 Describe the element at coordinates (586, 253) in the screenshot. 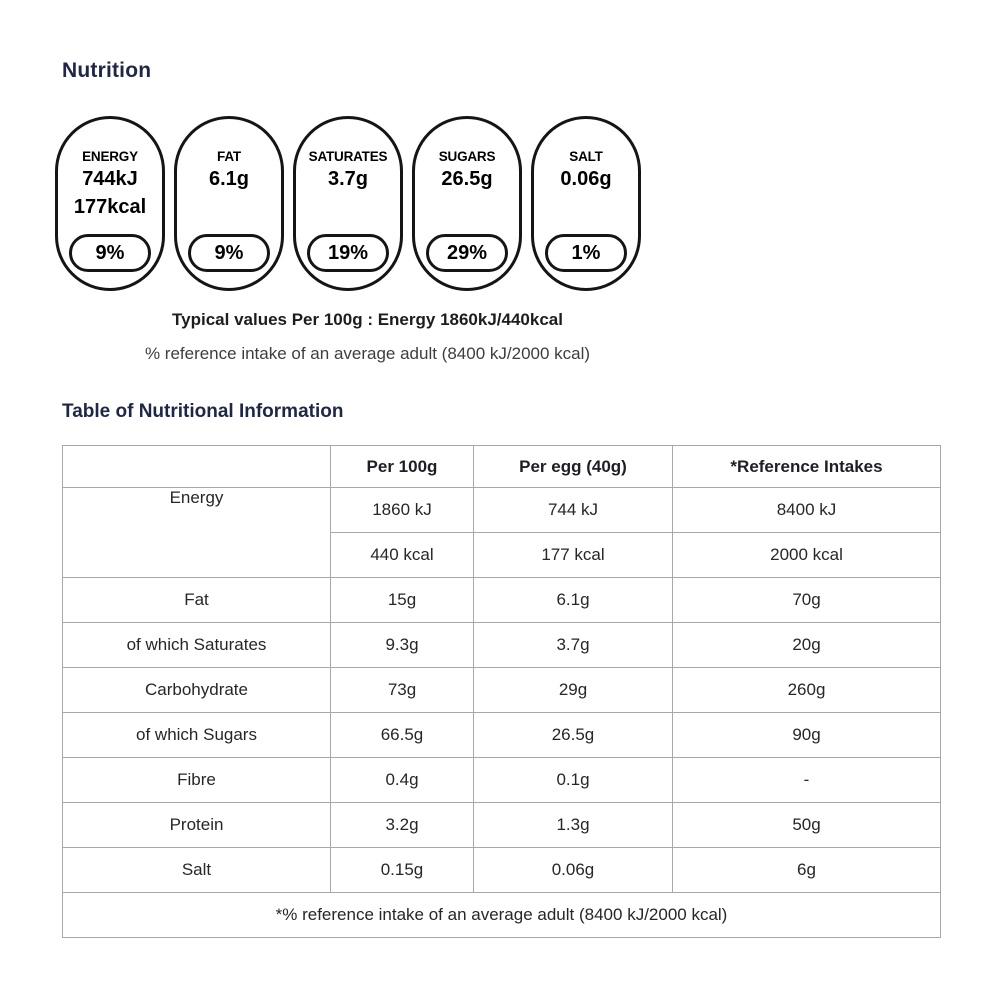

I see `badge-salt-percent: 1%` at that location.